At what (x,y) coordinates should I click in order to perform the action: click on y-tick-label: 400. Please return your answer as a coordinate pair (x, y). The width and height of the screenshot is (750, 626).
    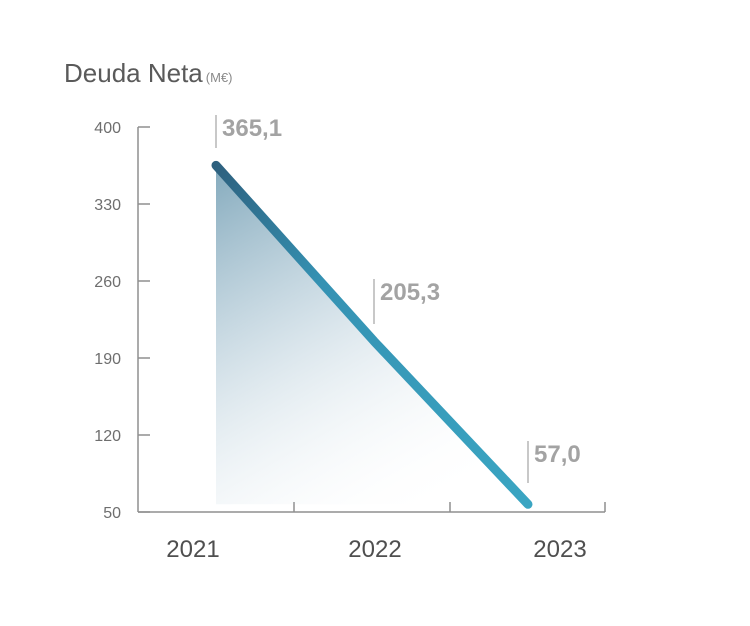
    Looking at the image, I should click on (107, 128).